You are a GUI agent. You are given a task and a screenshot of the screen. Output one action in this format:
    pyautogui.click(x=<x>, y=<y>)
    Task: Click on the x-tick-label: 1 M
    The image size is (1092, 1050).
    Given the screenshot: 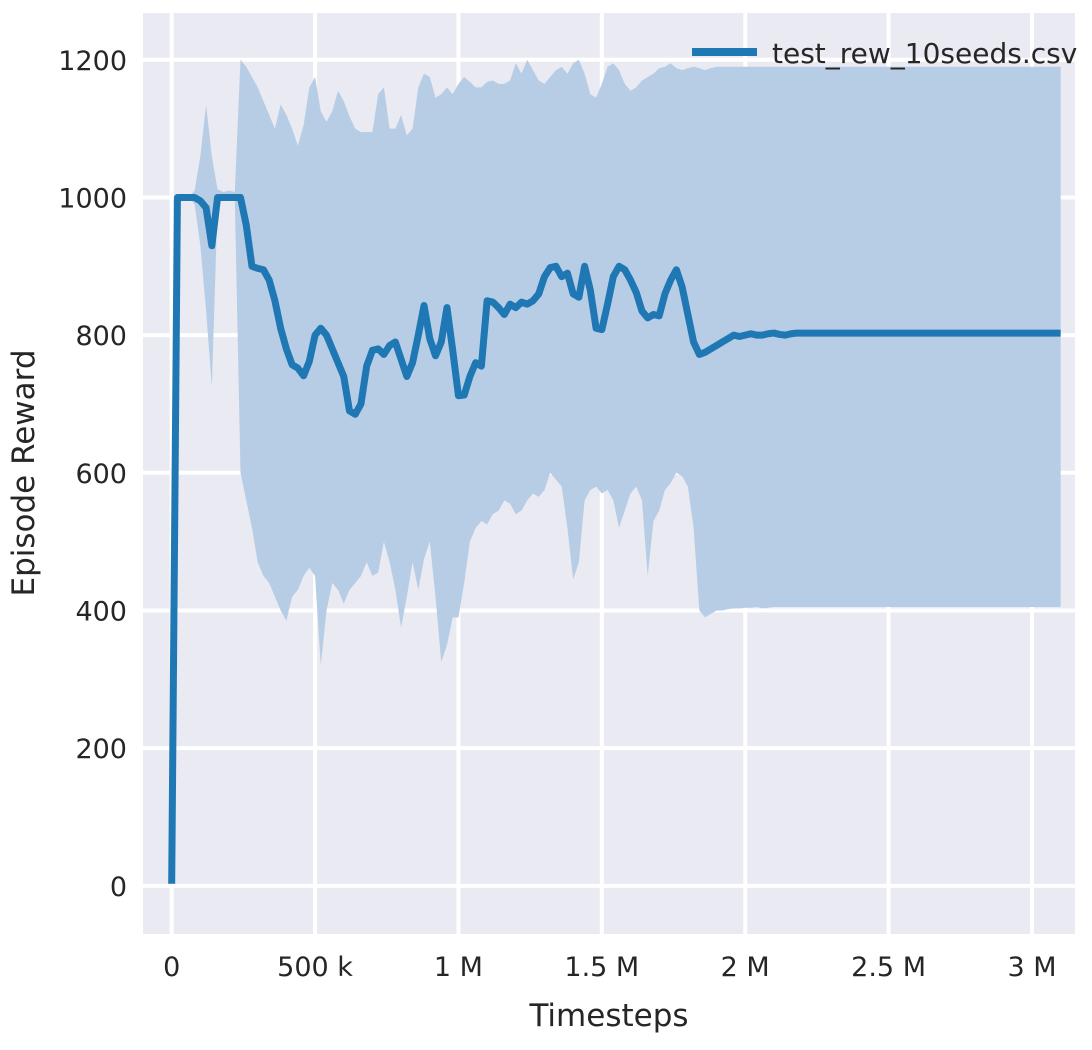 What is the action you would take?
    pyautogui.click(x=458, y=967)
    